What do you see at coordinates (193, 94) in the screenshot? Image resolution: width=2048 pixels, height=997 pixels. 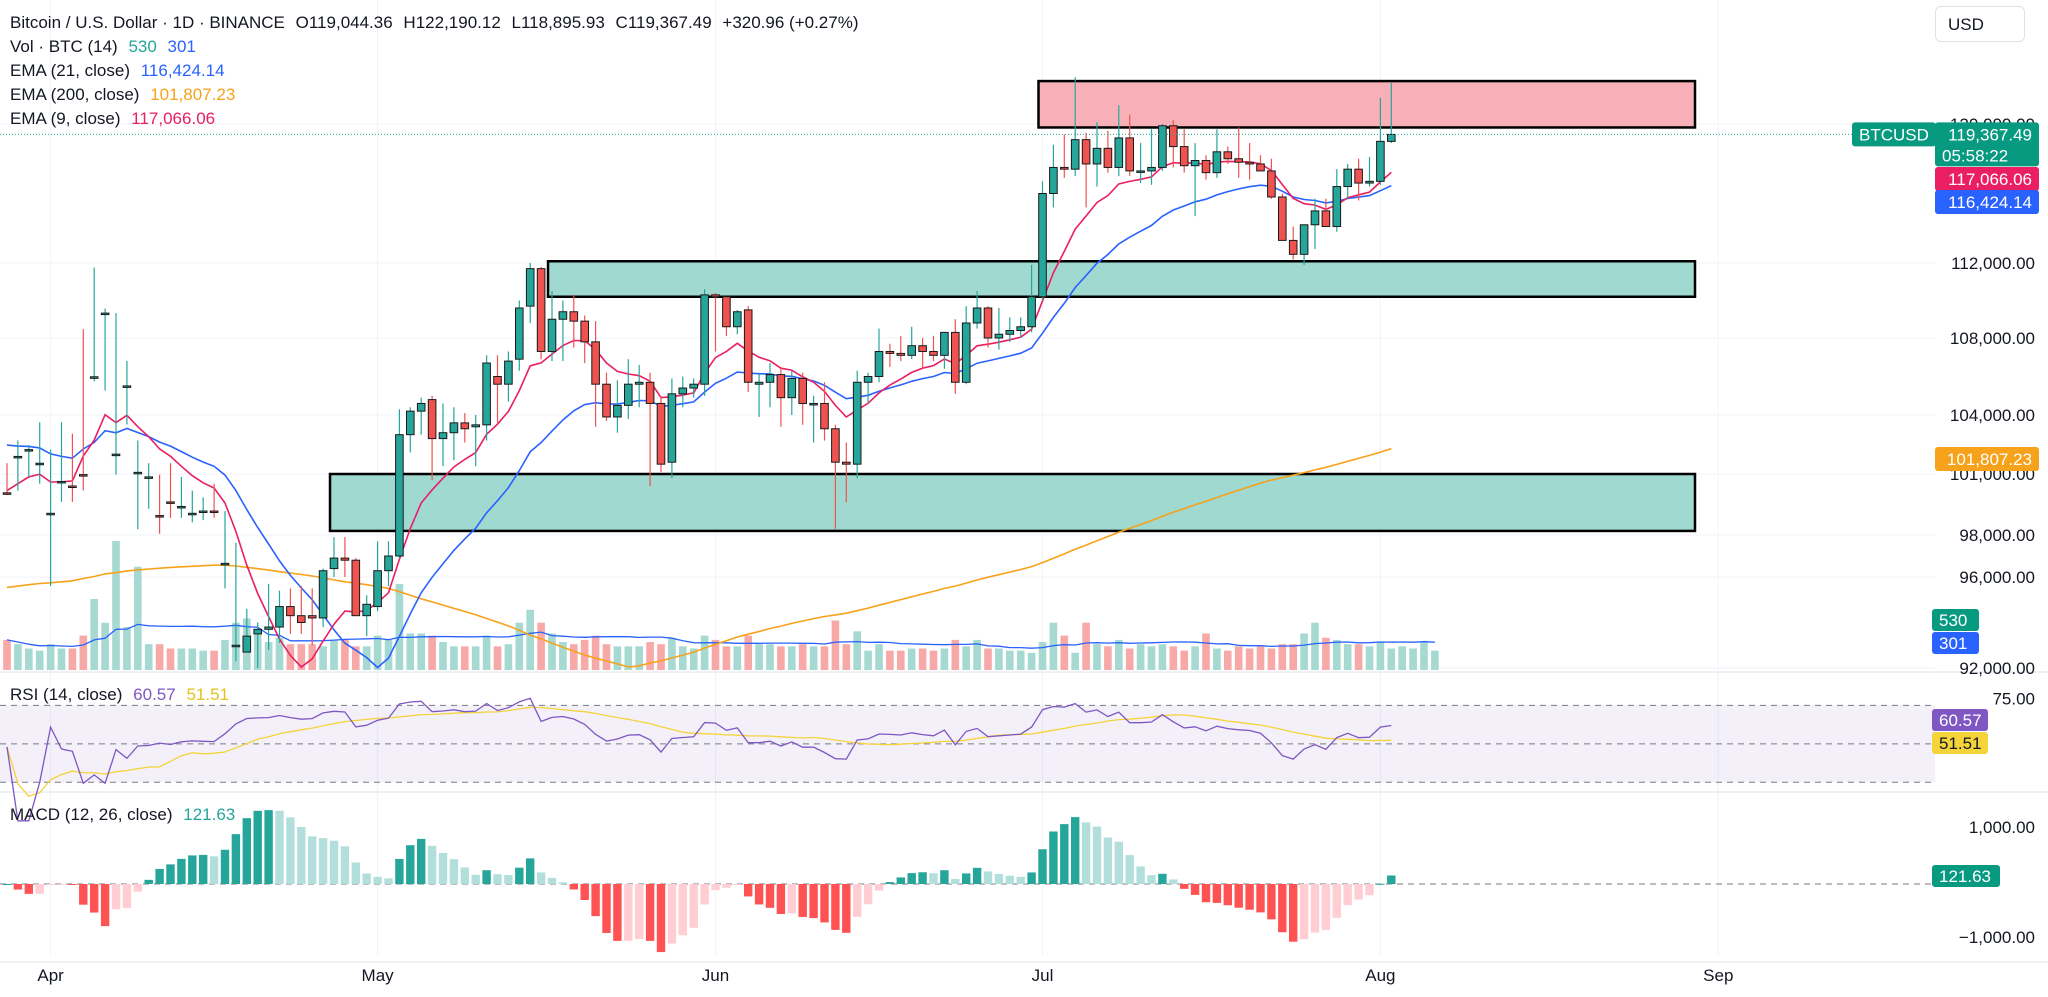 I see `ema200-value: 101,807.23` at bounding box center [193, 94].